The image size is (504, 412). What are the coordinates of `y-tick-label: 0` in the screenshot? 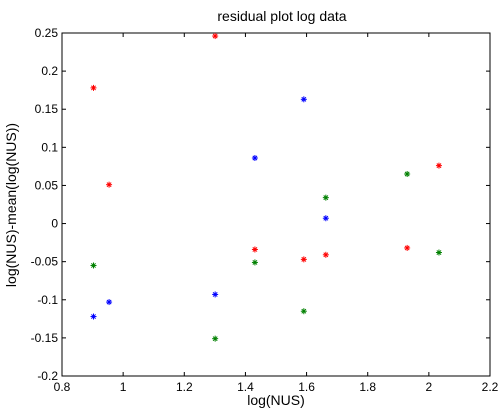 It's located at (54, 224).